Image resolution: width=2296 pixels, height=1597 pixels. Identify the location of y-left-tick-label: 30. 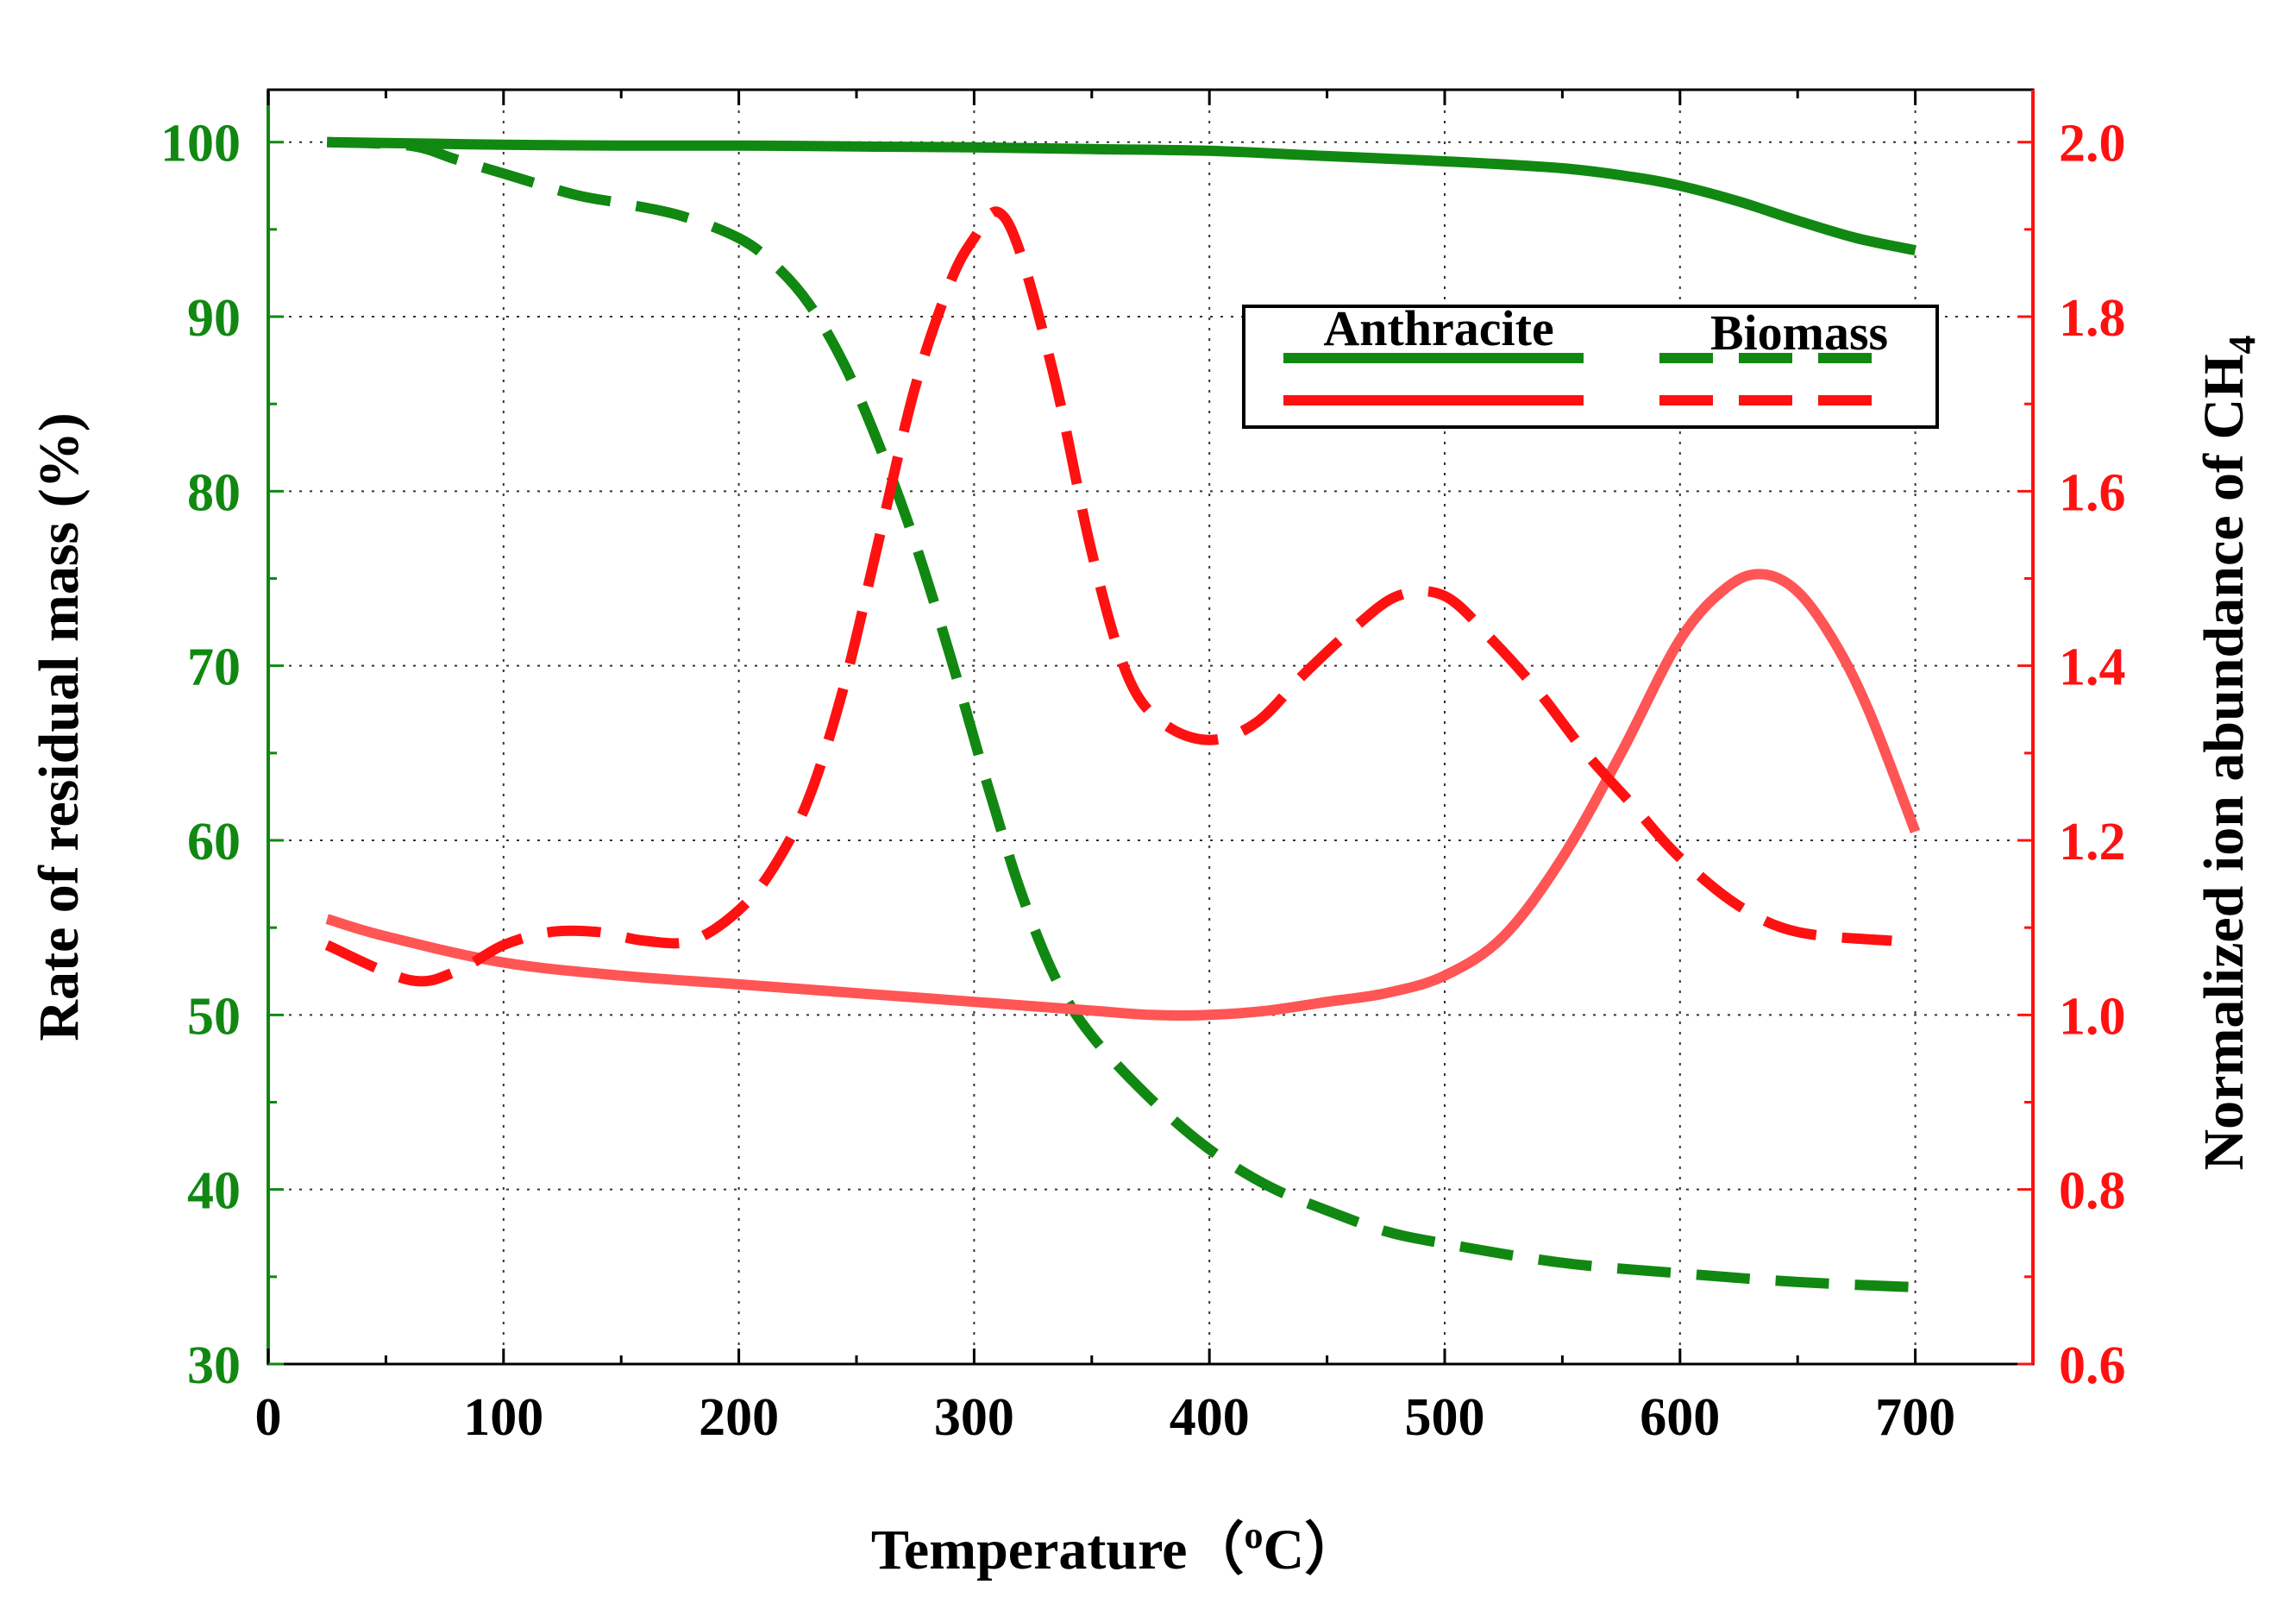
(214, 1365).